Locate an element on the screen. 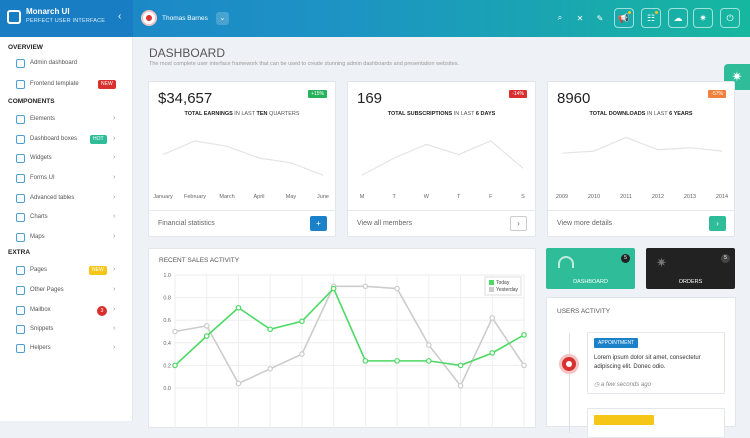 Image resolution: width=750 pixels, height=438 pixels. sparkline-x-label: 2009 is located at coordinates (562, 197).